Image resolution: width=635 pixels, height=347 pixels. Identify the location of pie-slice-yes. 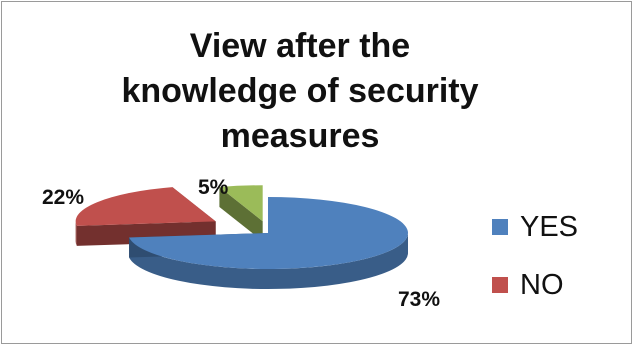
(268, 243).